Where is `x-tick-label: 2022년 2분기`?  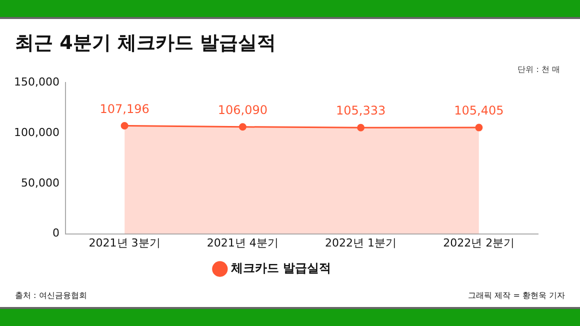
x-tick-label: 2022년 2분기 is located at coordinates (479, 243).